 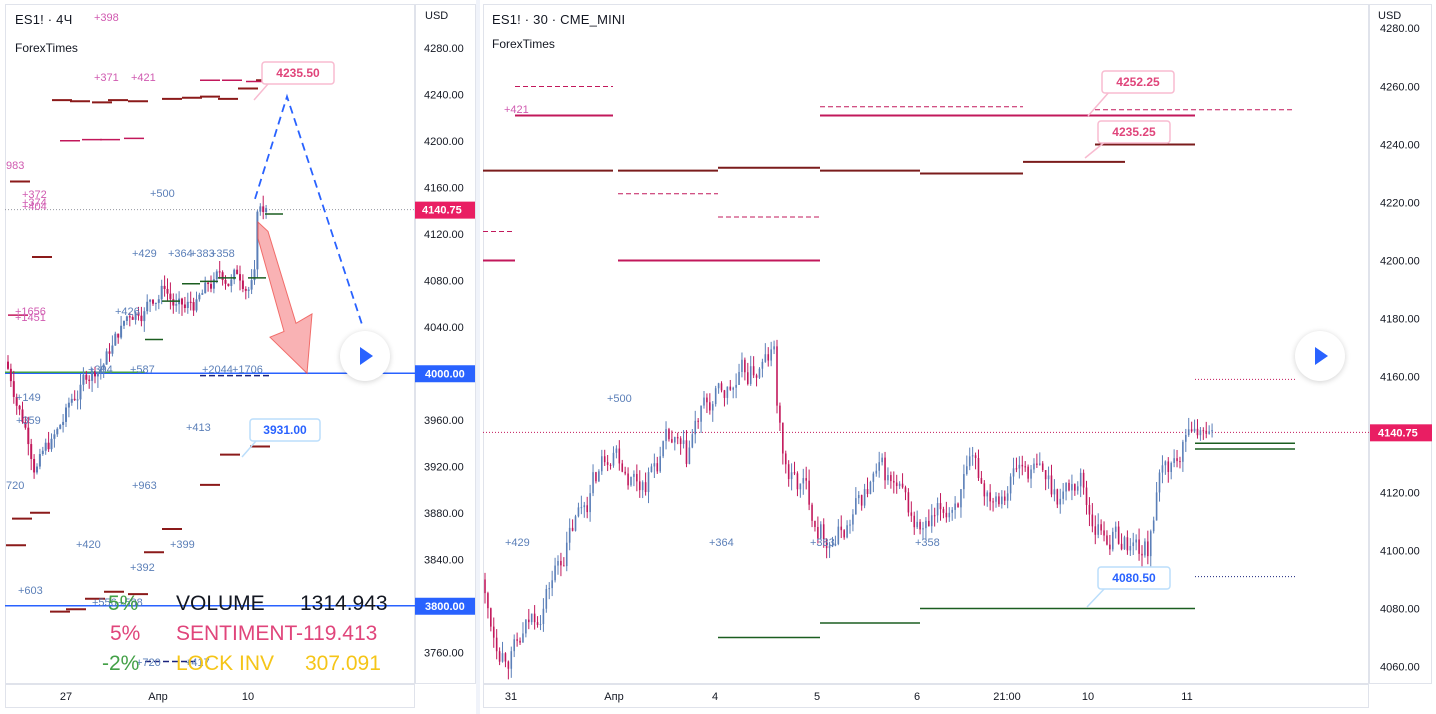 What do you see at coordinates (30, 591) in the screenshot?
I see `left-annotation-blue: +603` at bounding box center [30, 591].